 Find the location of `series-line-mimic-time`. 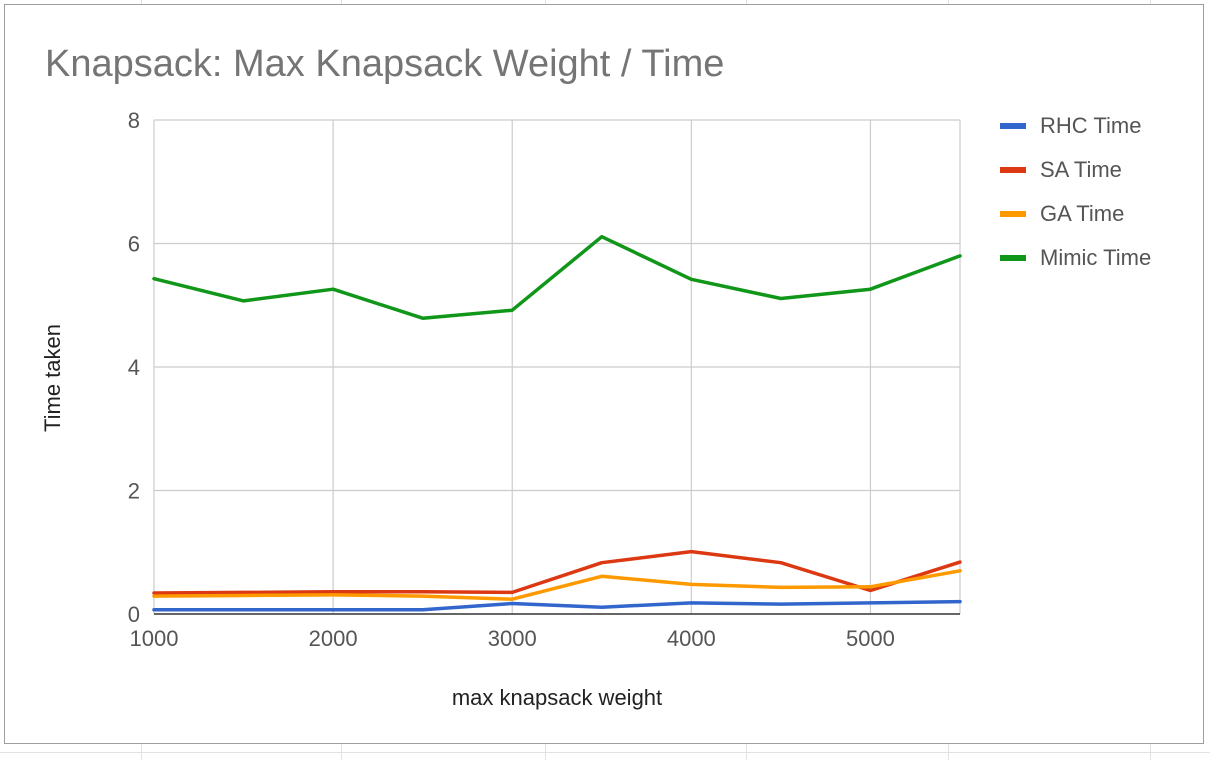

series-line-mimic-time is located at coordinates (557, 277).